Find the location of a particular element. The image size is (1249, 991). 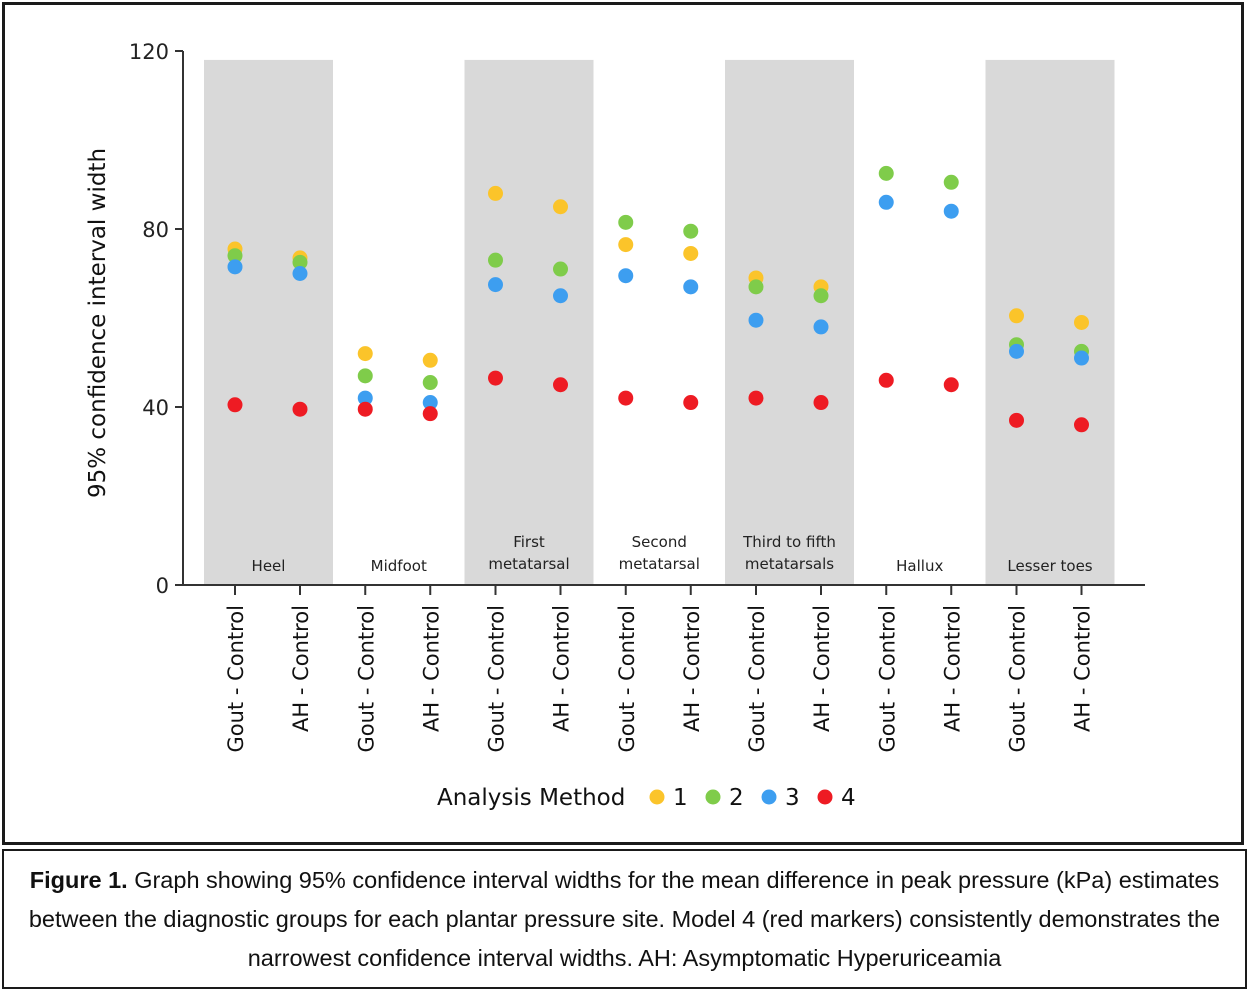

y-axis-title: 95% confidence interval width is located at coordinates (98, 323).